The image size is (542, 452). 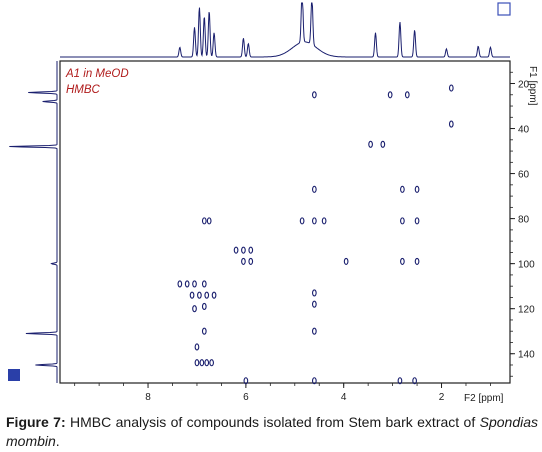 I want to click on y-axis-ticks: 20 40 60 80 100 120 140, so click(x=522, y=224).